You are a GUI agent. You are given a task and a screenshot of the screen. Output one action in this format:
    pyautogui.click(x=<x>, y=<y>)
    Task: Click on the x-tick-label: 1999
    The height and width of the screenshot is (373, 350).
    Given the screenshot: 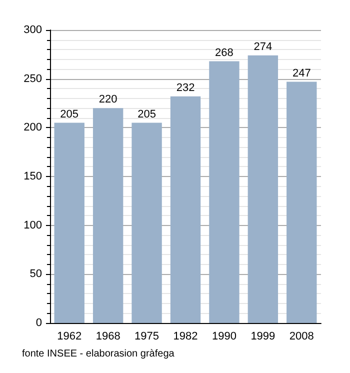 What is the action you would take?
    pyautogui.click(x=263, y=336)
    